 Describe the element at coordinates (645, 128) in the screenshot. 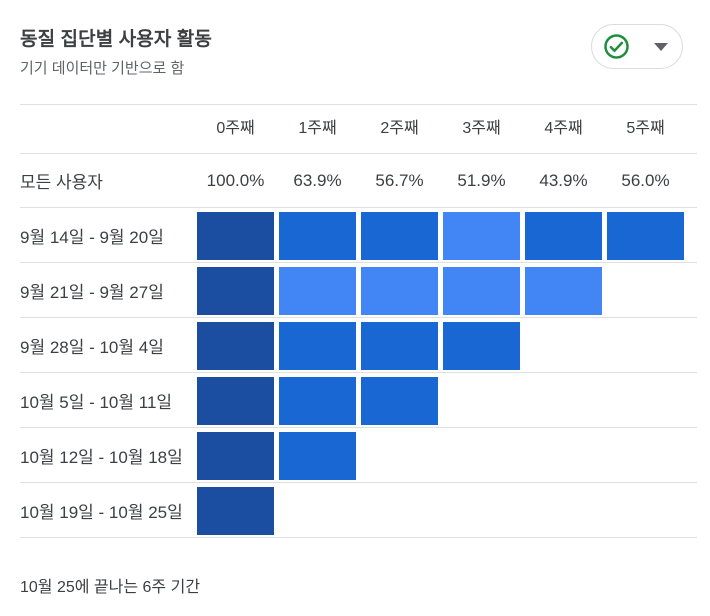

I see `week-header-cell: 5주째` at that location.